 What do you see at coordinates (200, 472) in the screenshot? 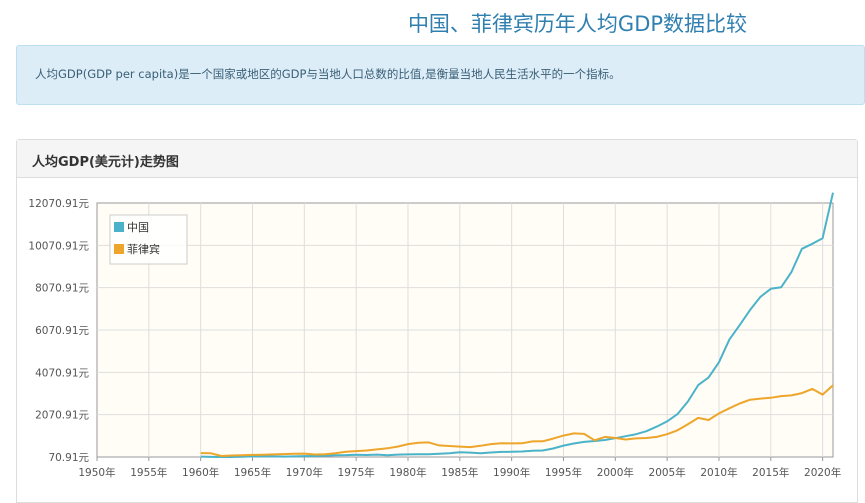
I see `x-tick-label: 1960年` at bounding box center [200, 472].